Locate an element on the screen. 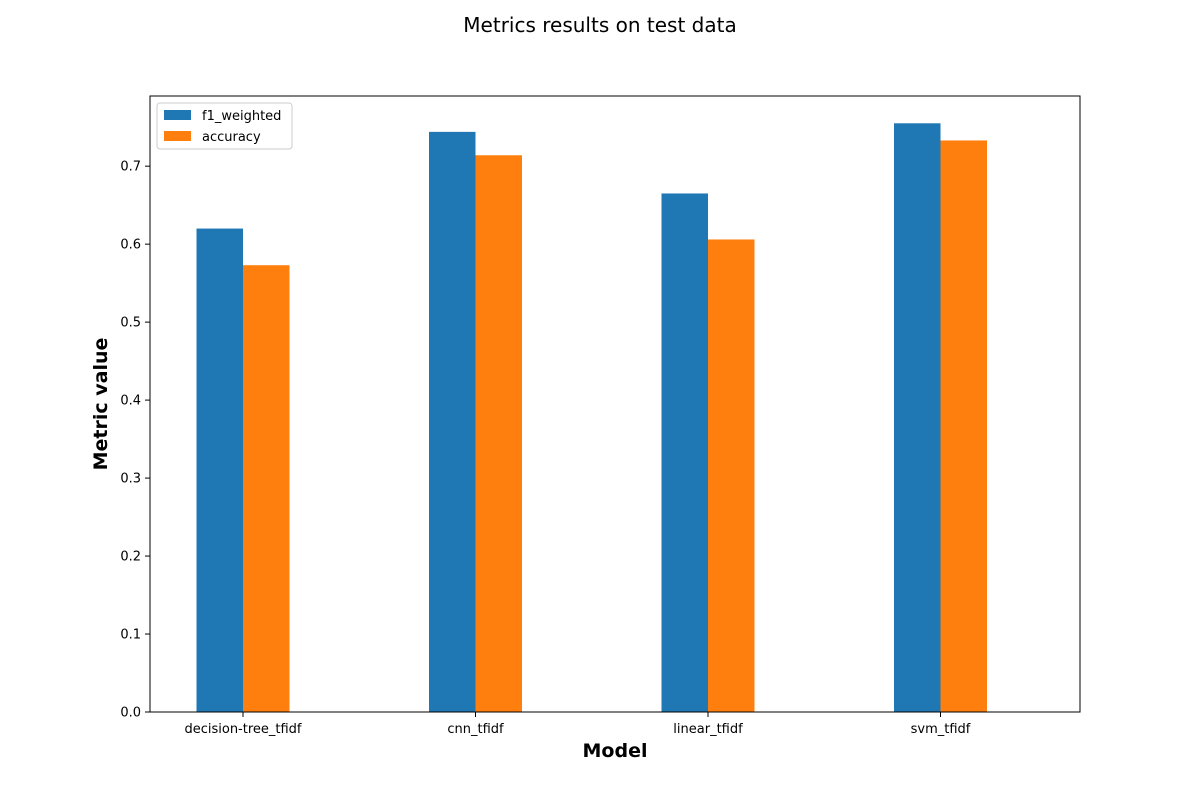 The width and height of the screenshot is (1200, 804). x-axis-label: Model is located at coordinates (615, 751).